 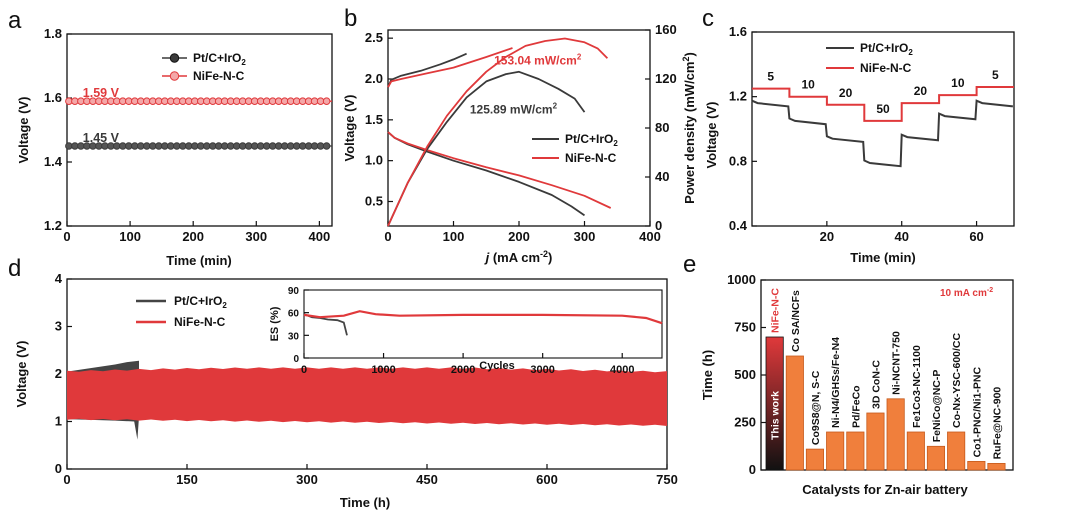 I want to click on a-y-ticks: 1.2 1.4 1.6 1.8, so click(x=58, y=129).